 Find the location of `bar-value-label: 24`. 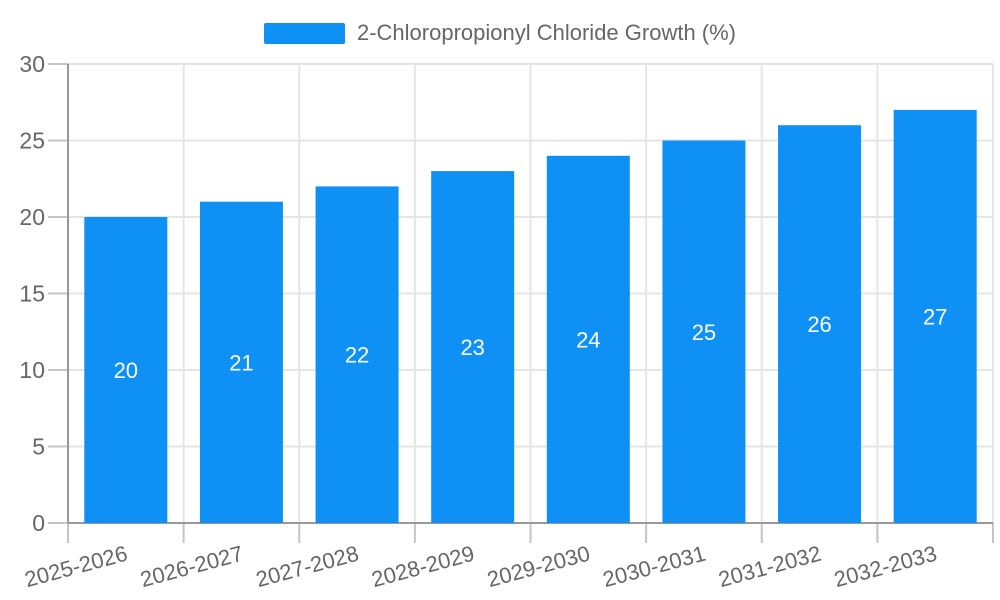

bar-value-label: 24 is located at coordinates (588, 339).